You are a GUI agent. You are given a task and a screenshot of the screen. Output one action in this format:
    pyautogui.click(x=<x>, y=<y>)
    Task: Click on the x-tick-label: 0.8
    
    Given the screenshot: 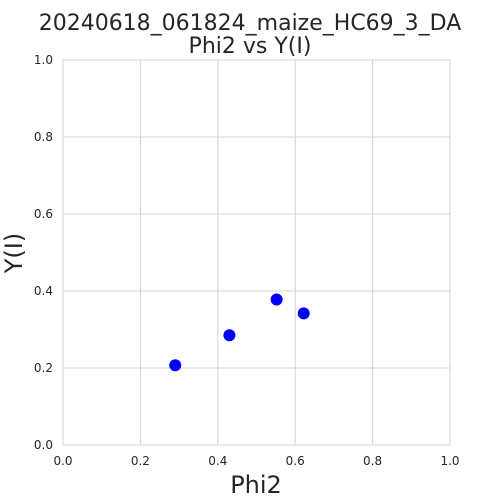 What is the action you would take?
    pyautogui.click(x=372, y=461)
    